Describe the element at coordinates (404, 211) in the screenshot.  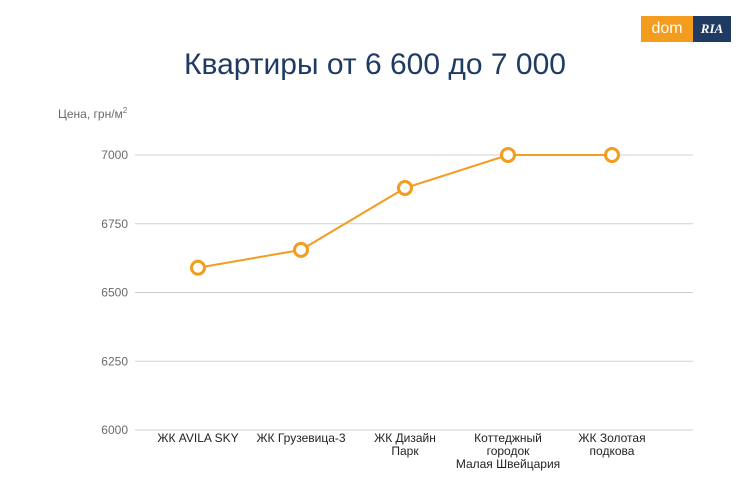
I see `series-line` at that location.